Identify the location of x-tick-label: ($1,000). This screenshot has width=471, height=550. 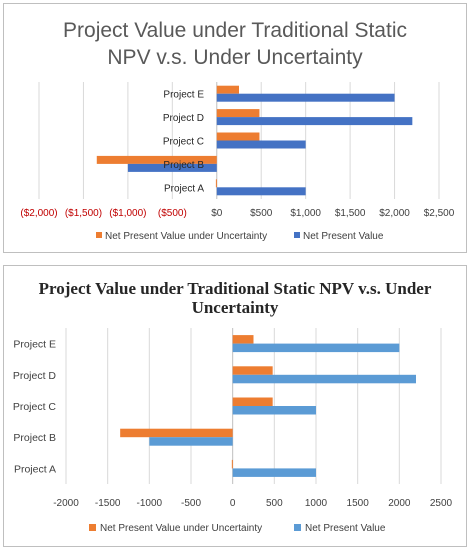
(127, 213).